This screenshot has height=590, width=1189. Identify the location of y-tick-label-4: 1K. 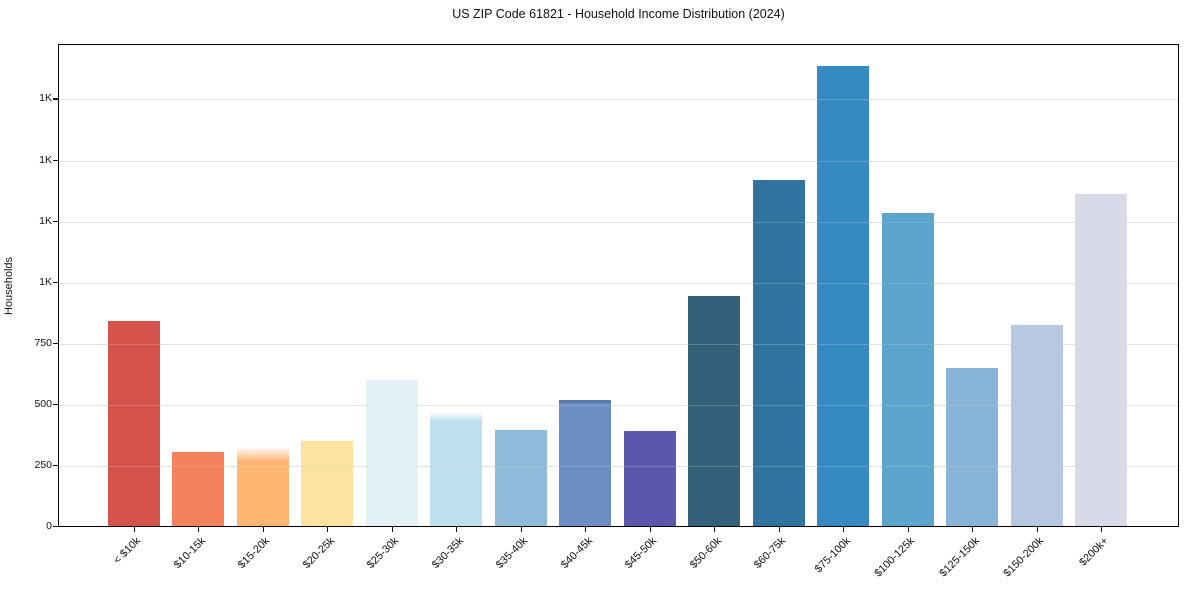
(45, 281).